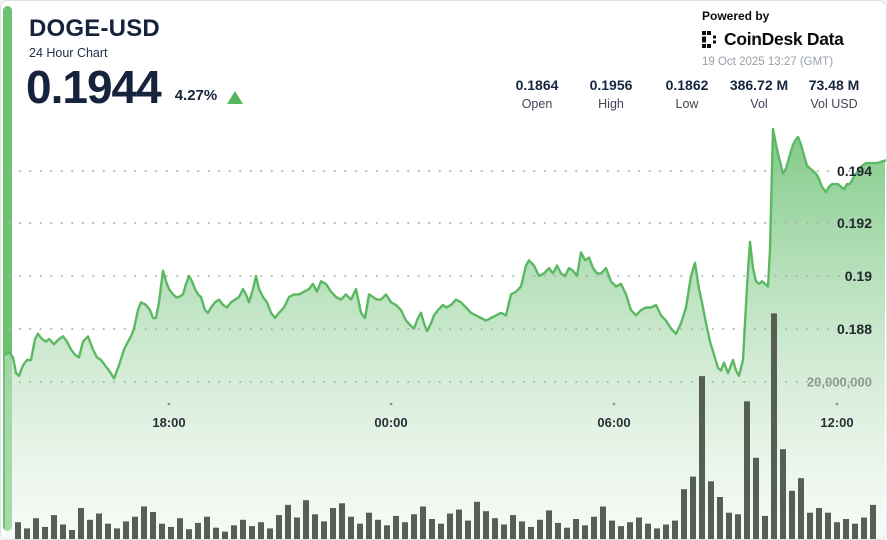  Describe the element at coordinates (391, 422) in the screenshot. I see `x-axis-time-label: 00:00` at that location.